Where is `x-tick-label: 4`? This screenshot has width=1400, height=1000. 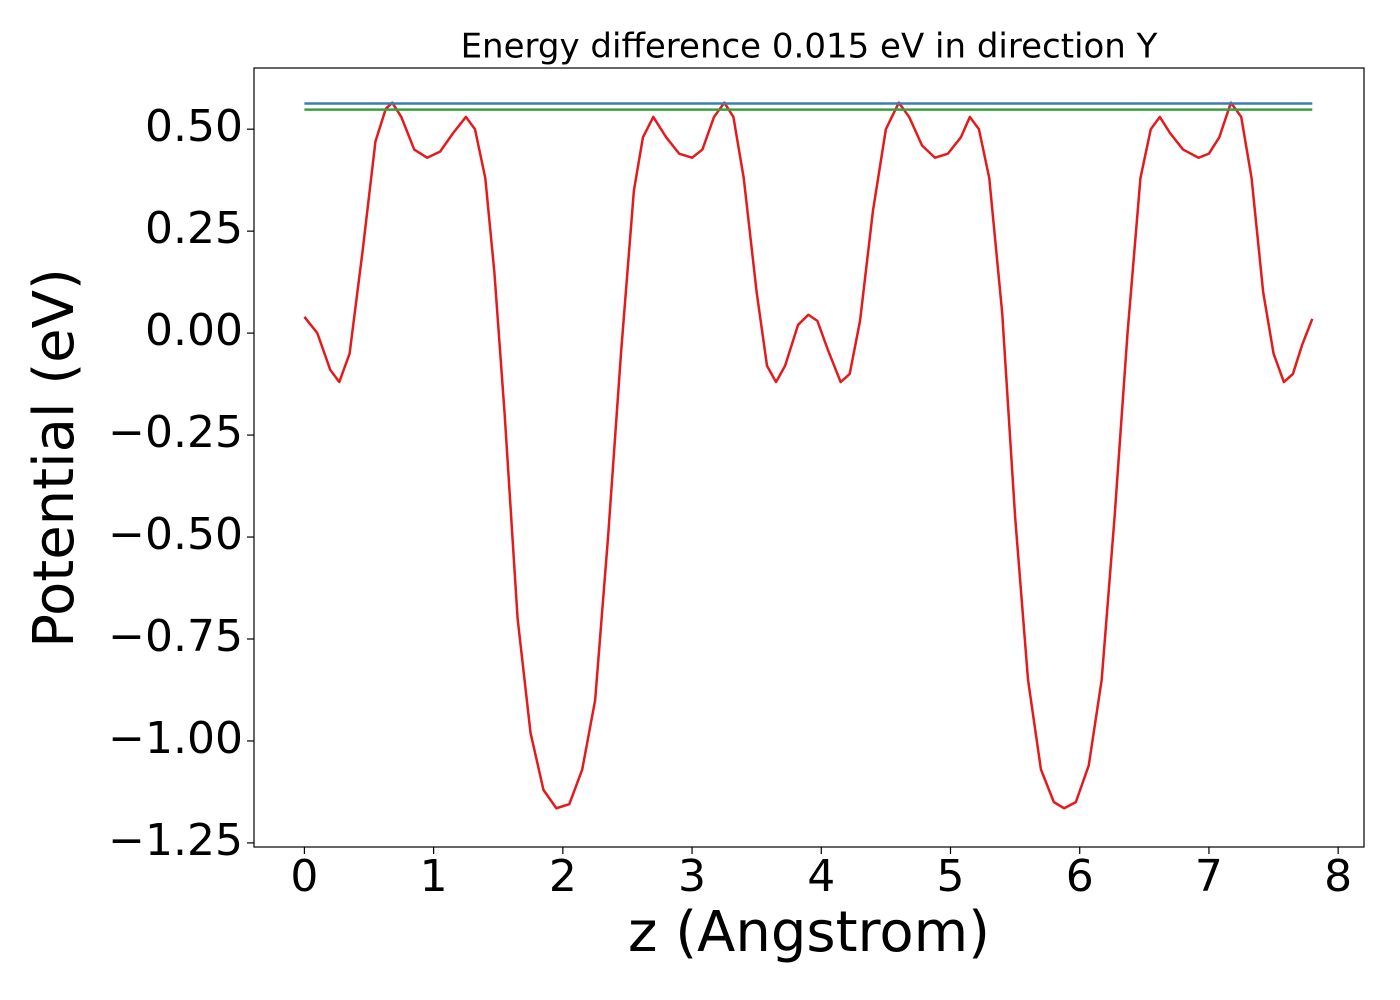 x-tick-label: 4 is located at coordinates (821, 876).